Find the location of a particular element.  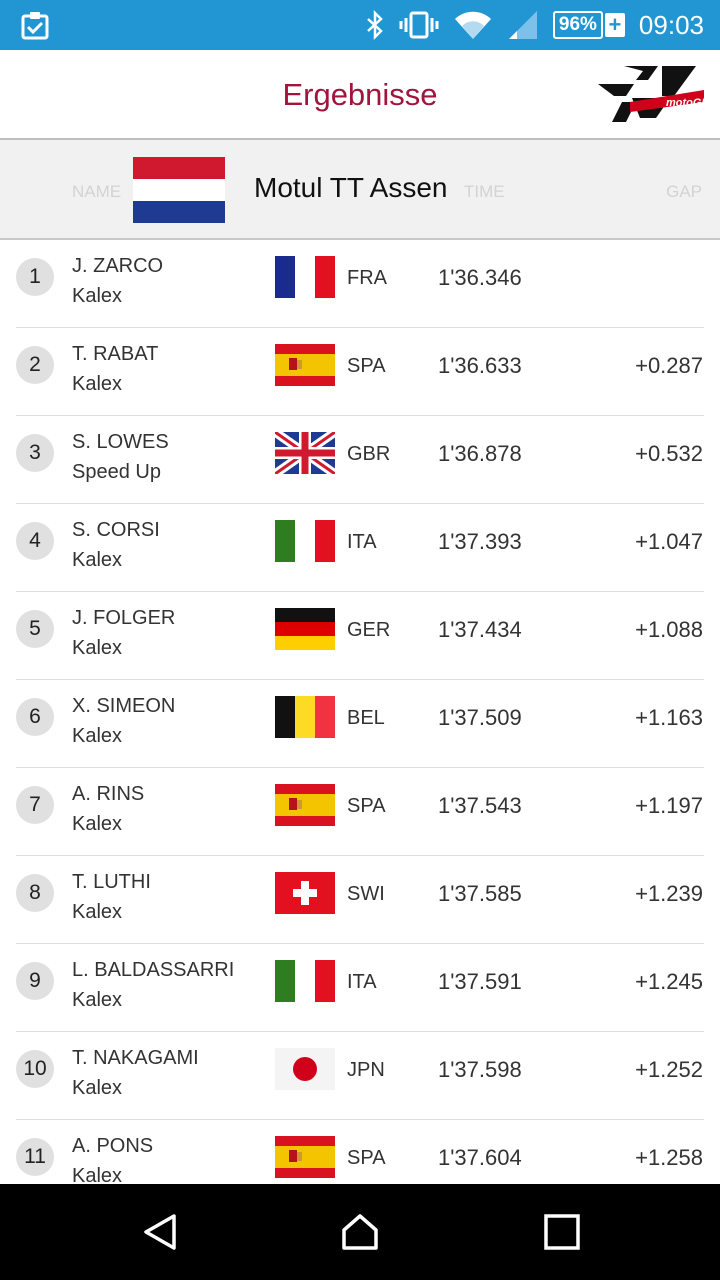

event-title: Motul TT Assen is located at coordinates (351, 187).